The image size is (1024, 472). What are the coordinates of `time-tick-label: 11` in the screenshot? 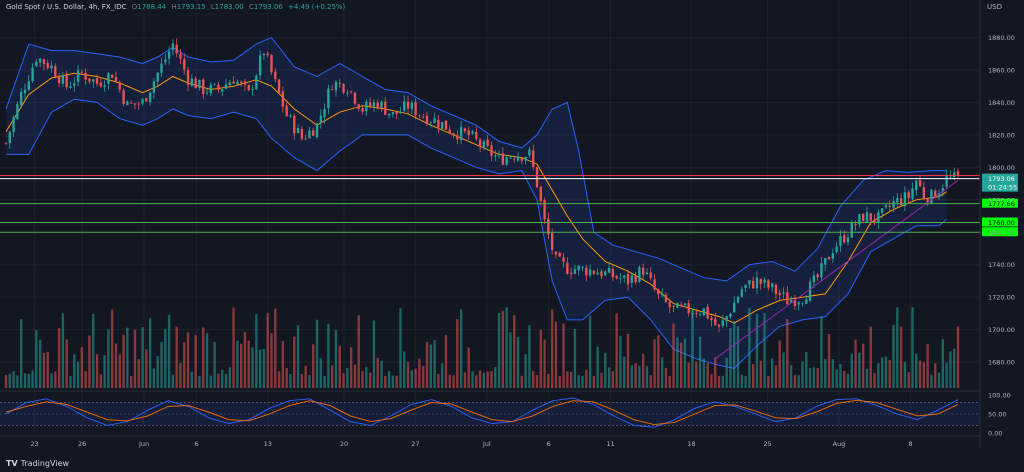 It's located at (610, 444).